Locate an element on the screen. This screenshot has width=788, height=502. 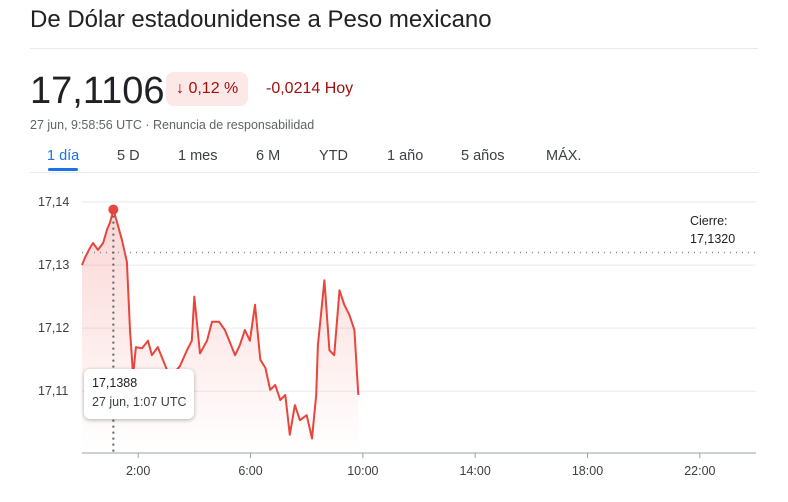
close-title: Cierre: is located at coordinates (709, 221).